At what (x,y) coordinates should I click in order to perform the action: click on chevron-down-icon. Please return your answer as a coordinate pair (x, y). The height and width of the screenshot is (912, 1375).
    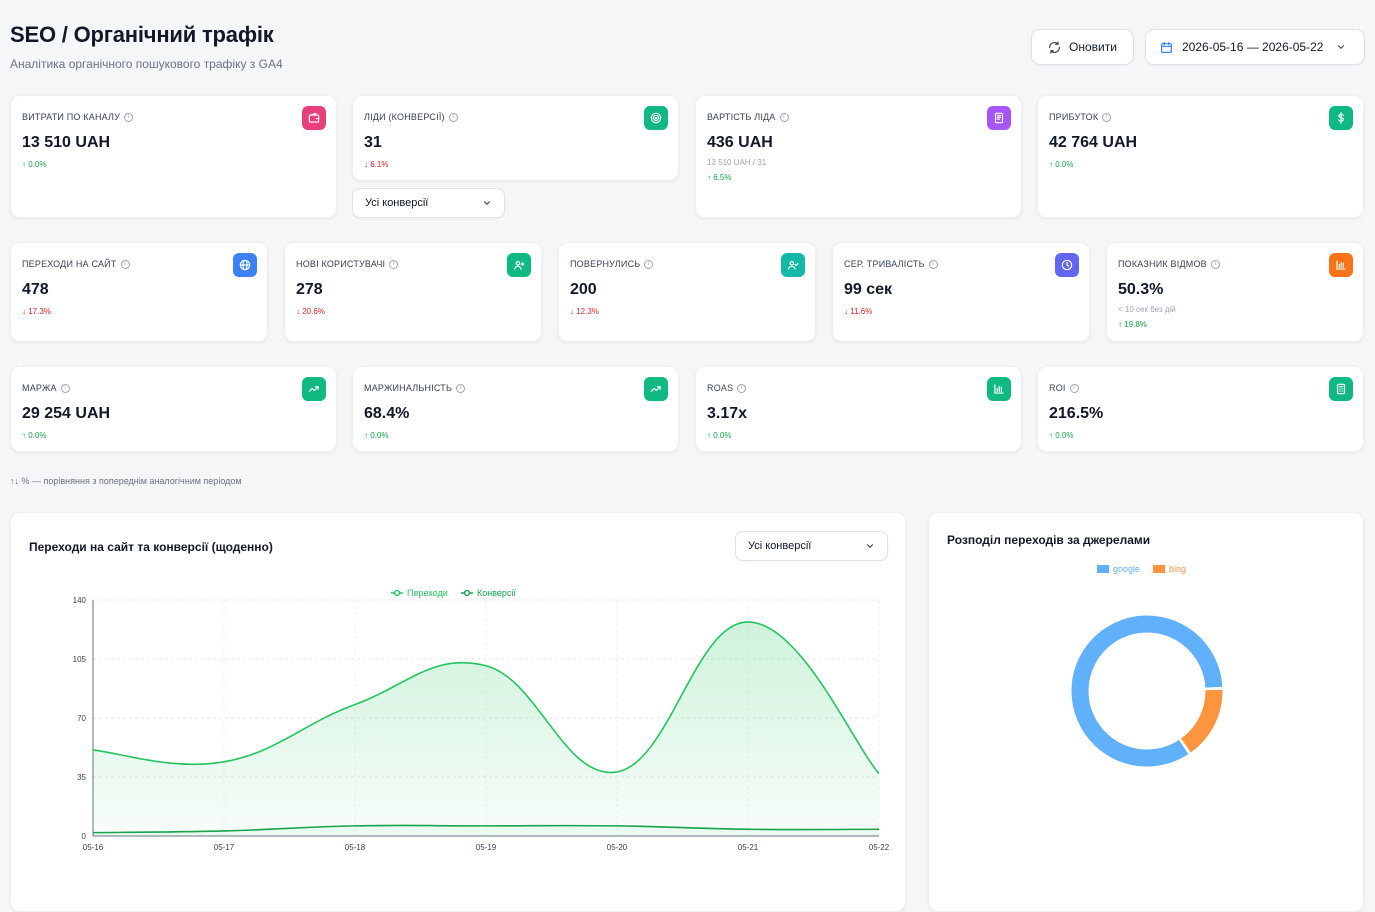
    Looking at the image, I should click on (487, 203).